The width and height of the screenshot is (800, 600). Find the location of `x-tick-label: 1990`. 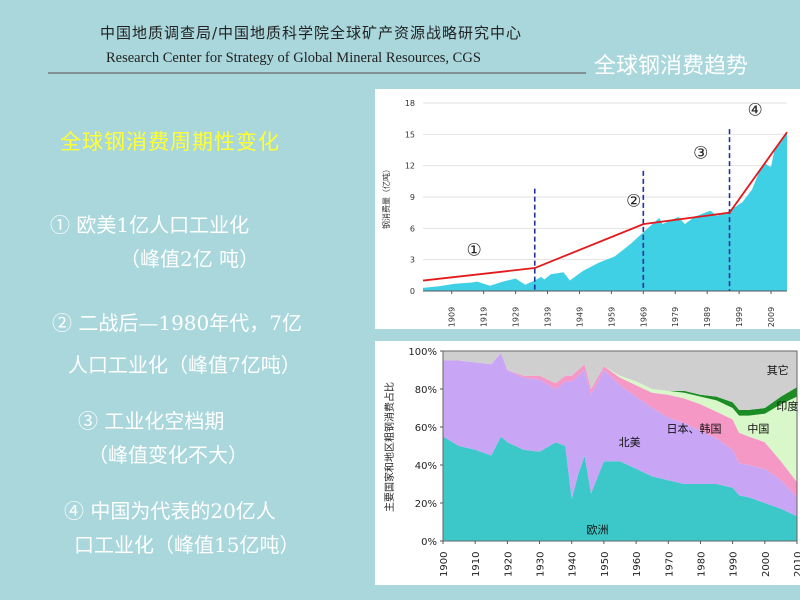

x-tick-label: 1990 is located at coordinates (734, 564).